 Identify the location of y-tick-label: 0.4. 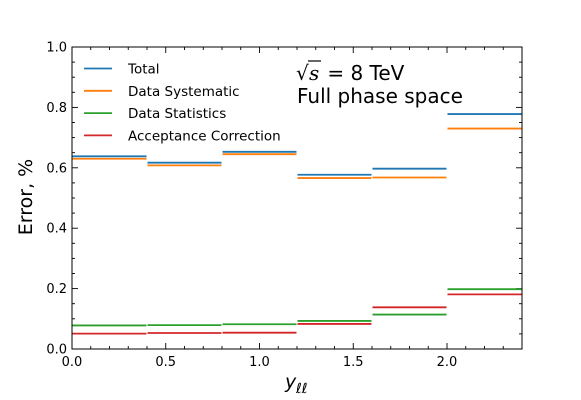
(56, 229).